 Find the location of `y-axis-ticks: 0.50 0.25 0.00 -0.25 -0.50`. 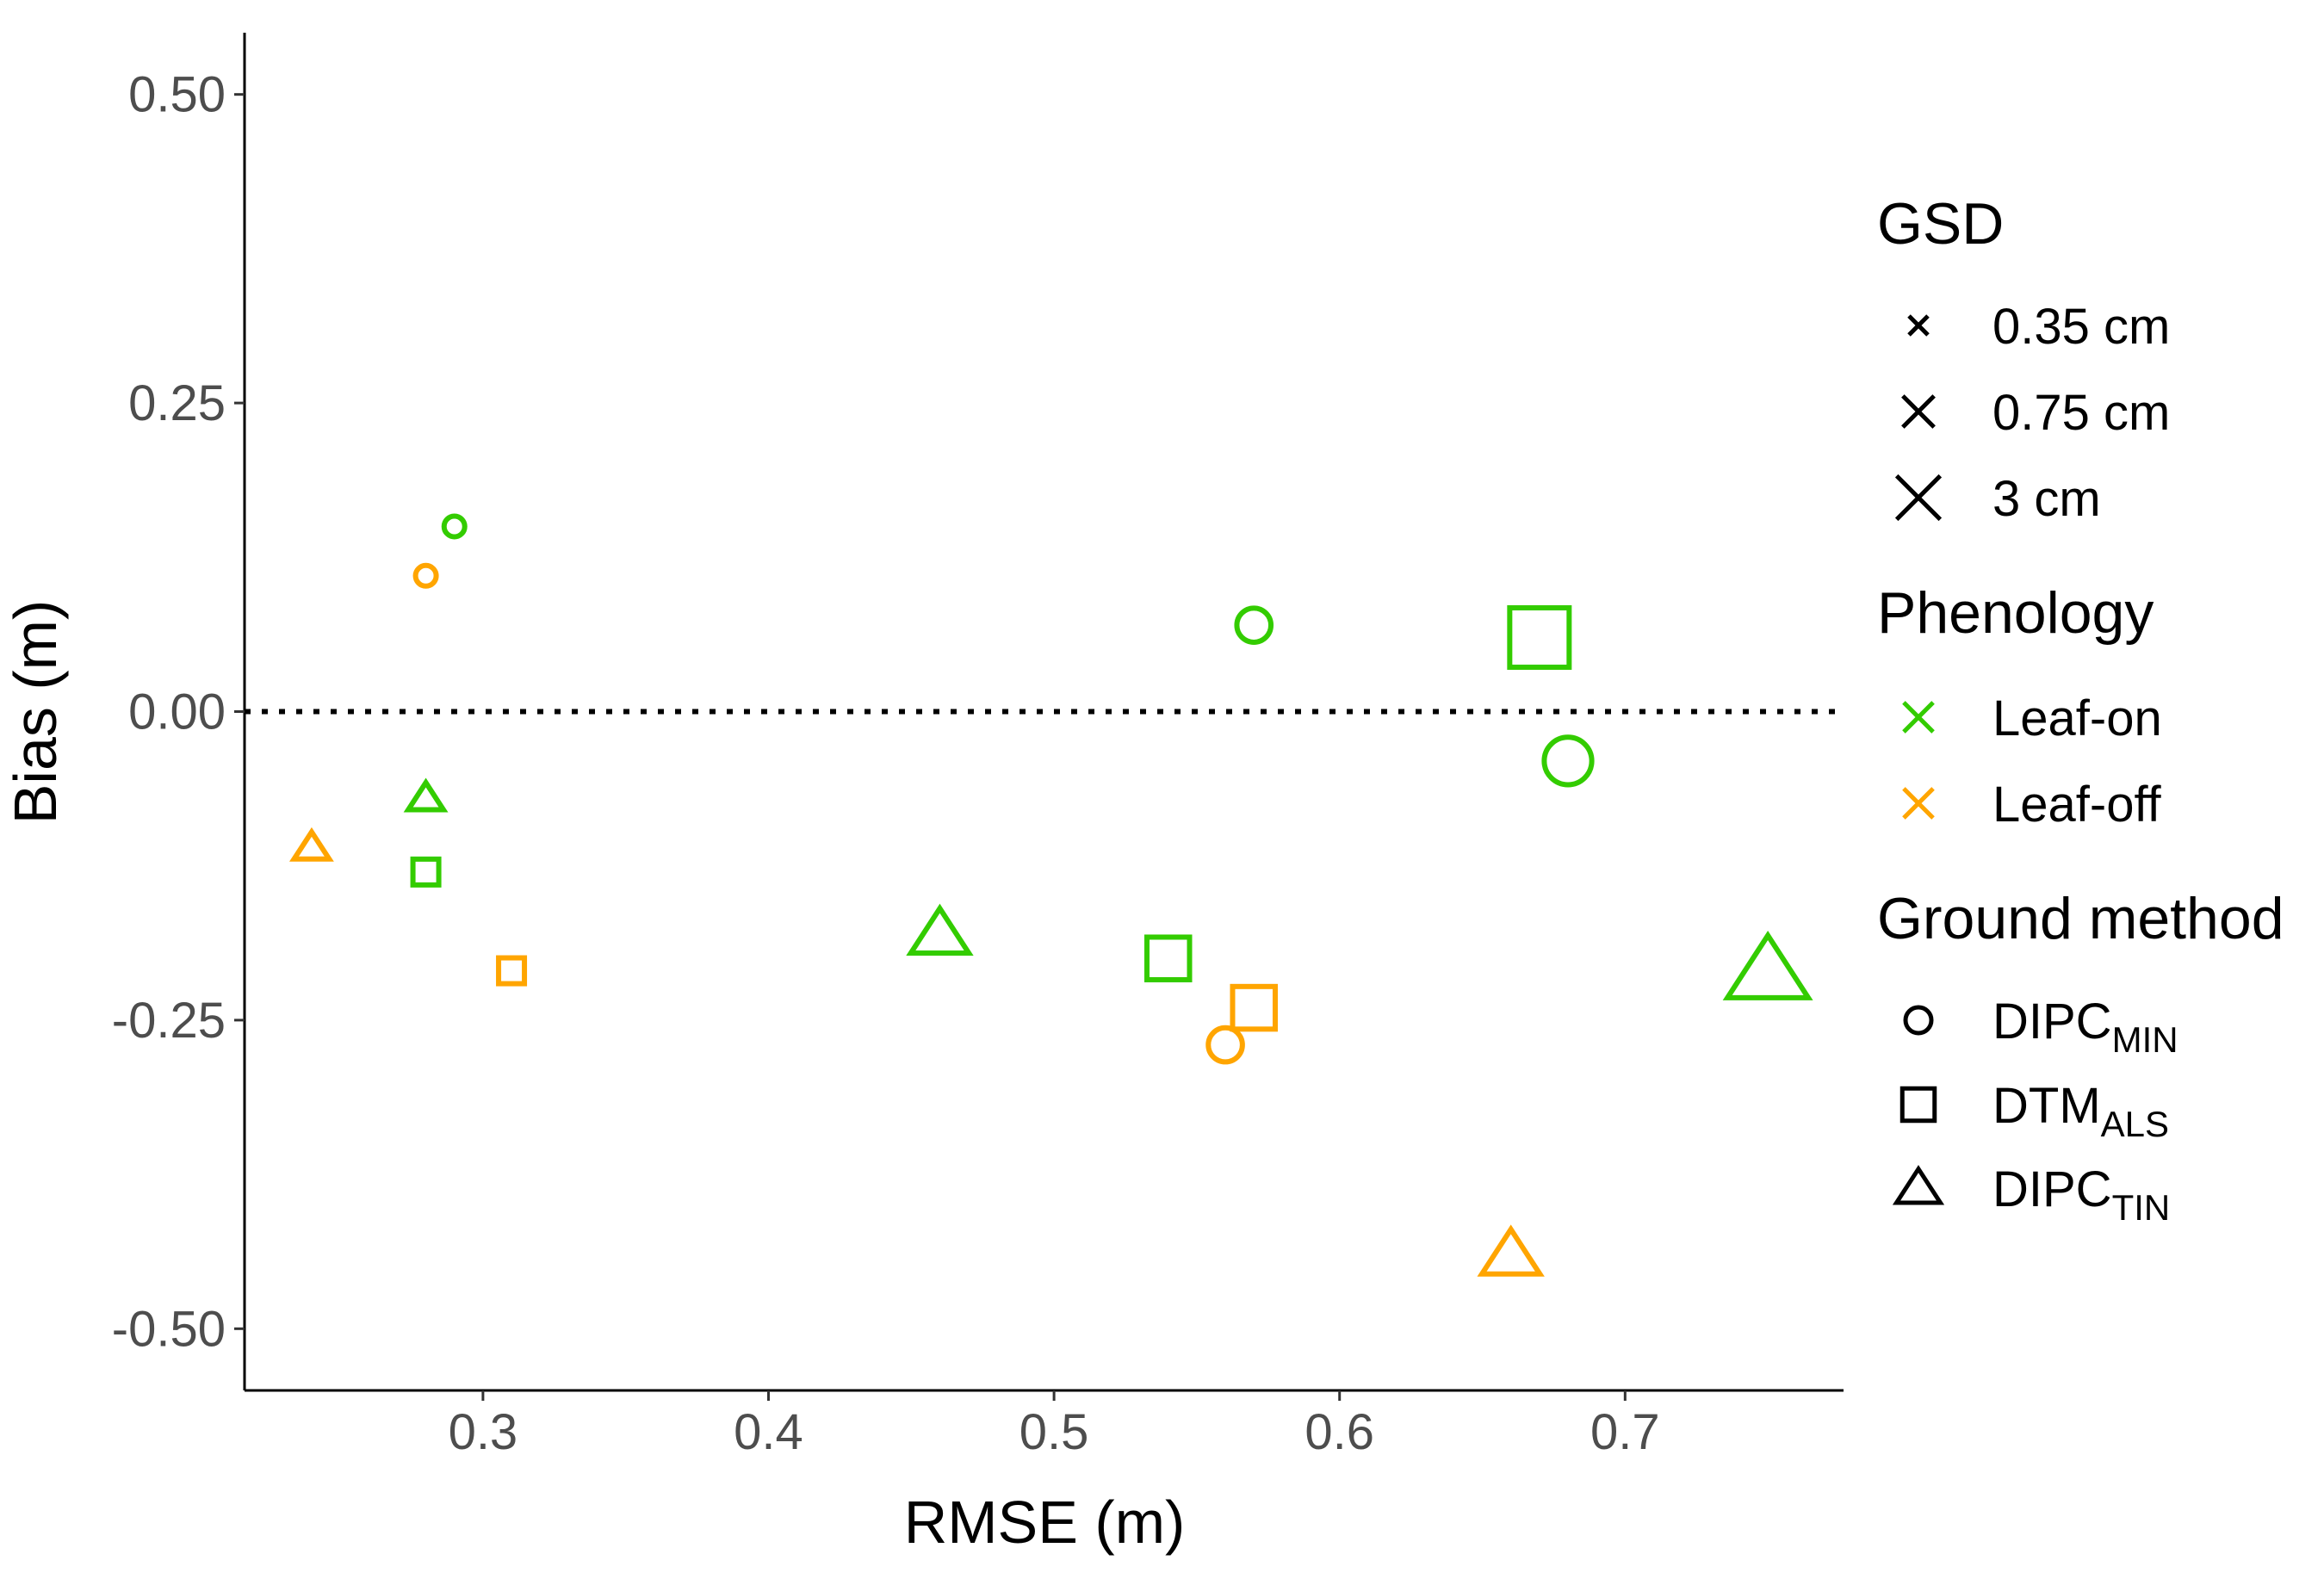

y-axis-ticks: 0.50 0.25 0.00 -0.25 -0.50 is located at coordinates (179, 712).